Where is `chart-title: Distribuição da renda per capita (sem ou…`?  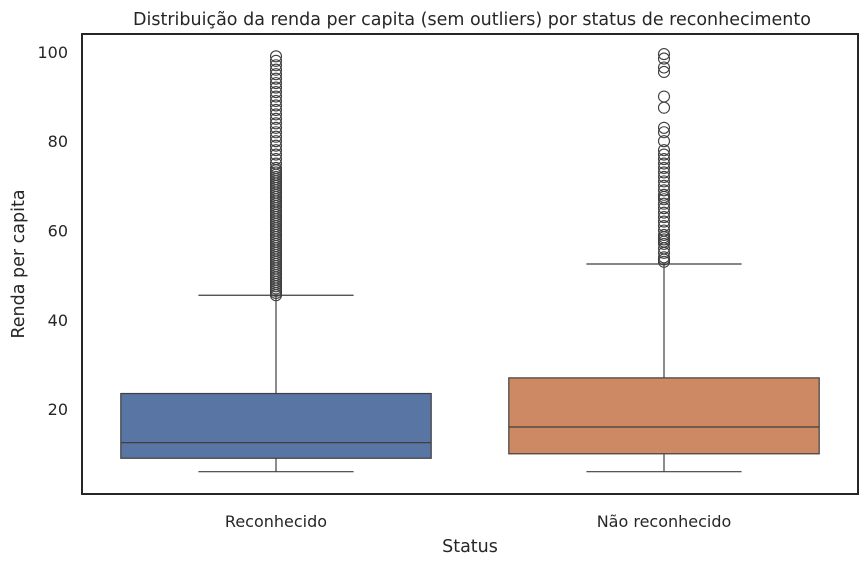 chart-title: Distribuição da renda per capita (sem ou… is located at coordinates (472, 20).